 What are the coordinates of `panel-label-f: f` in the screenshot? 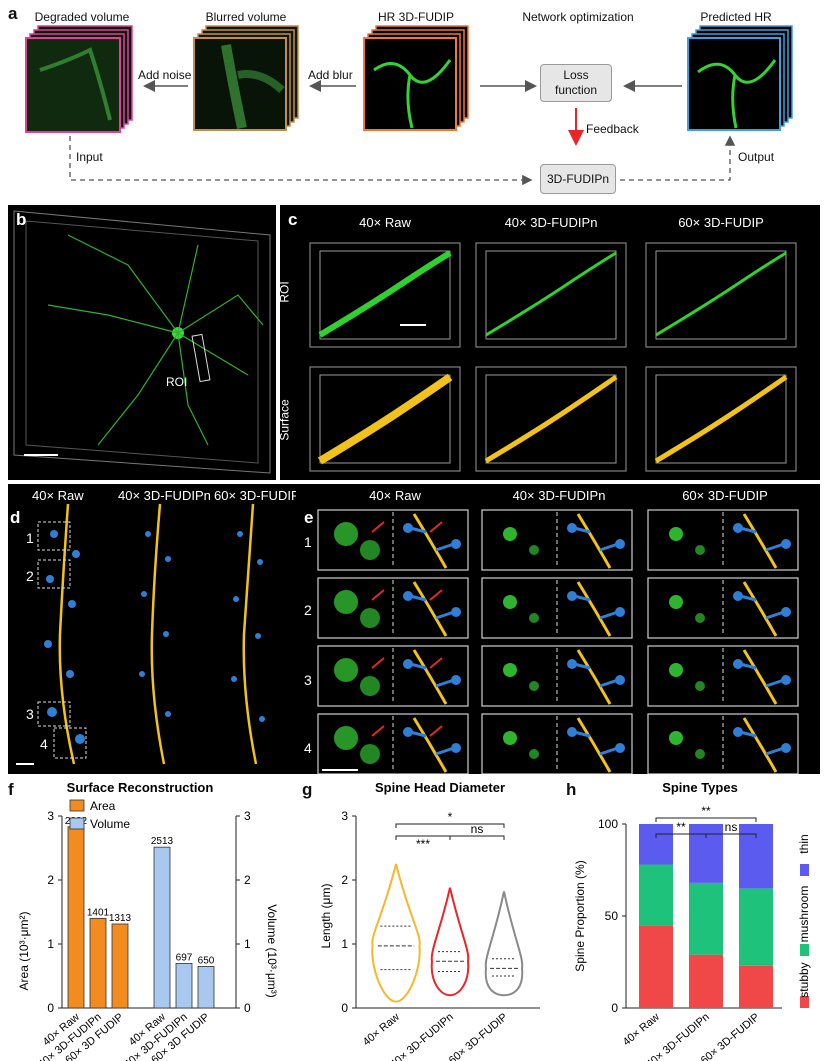 It's located at (11, 789).